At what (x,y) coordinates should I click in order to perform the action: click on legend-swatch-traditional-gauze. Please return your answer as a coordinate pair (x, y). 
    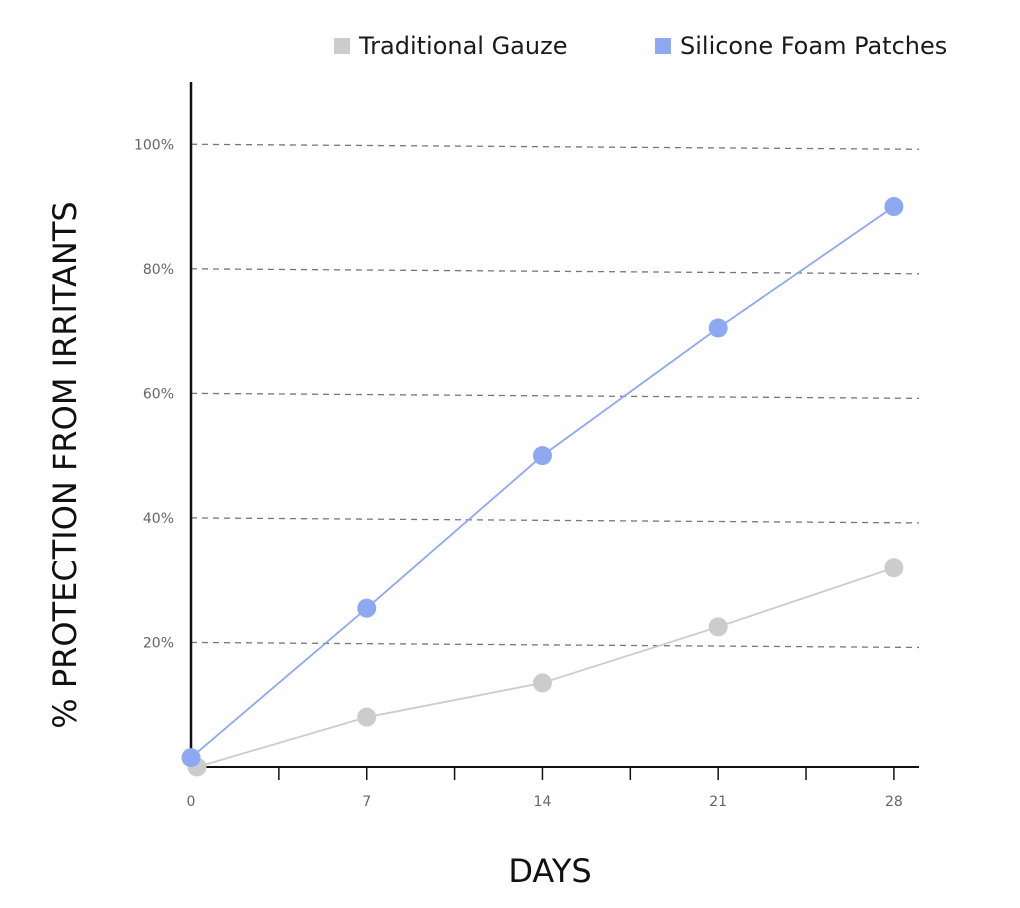
    Looking at the image, I should click on (342, 46).